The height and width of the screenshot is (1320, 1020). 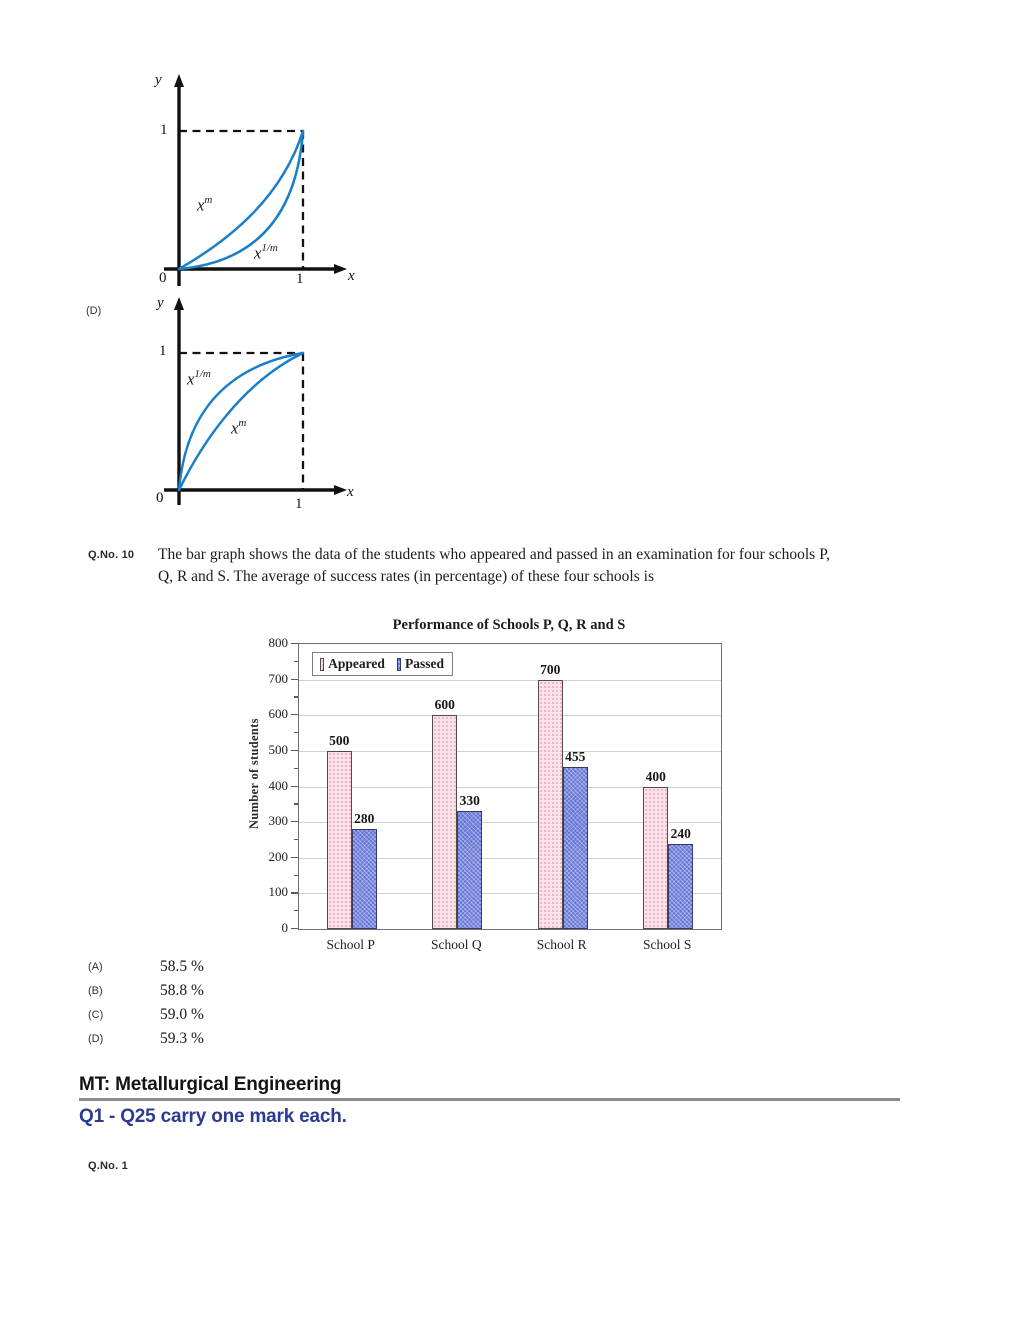 I want to click on bar-passed-school-p, so click(x=364, y=879).